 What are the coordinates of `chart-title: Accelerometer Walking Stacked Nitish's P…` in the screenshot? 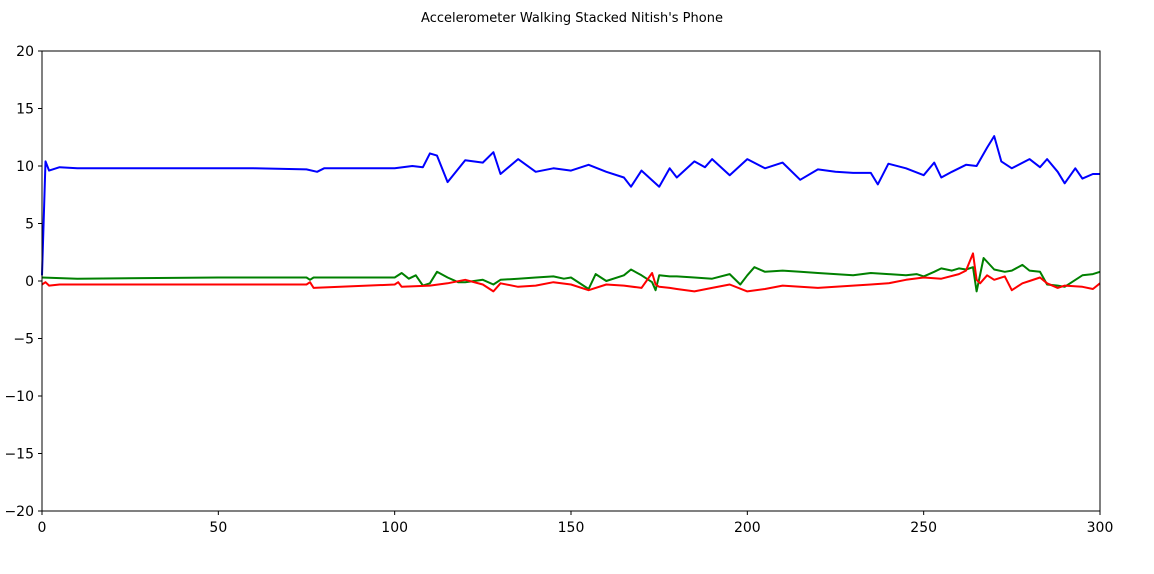 It's located at (572, 18).